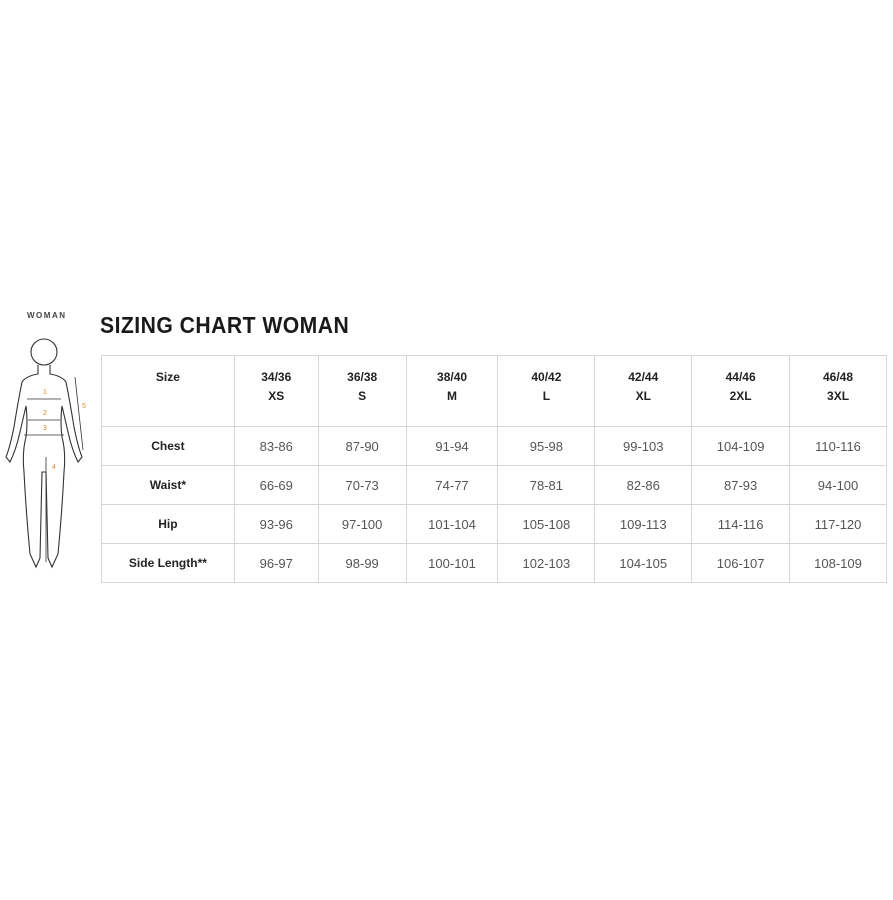 Image resolution: width=893 pixels, height=900 pixels. What do you see at coordinates (276, 524) in the screenshot?
I see `table-cell: 93-96` at bounding box center [276, 524].